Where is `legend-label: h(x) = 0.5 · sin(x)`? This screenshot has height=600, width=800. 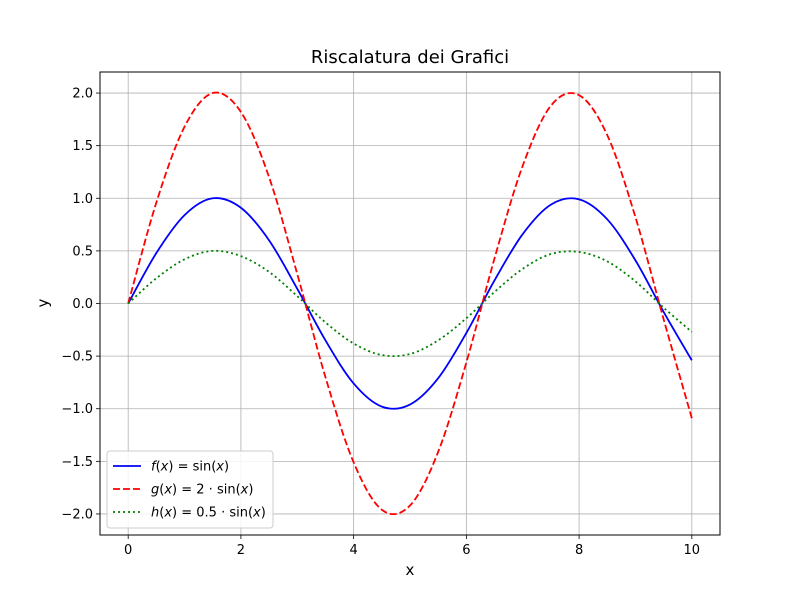
legend-label: h(x) = 0.5 · sin(x) is located at coordinates (208, 513).